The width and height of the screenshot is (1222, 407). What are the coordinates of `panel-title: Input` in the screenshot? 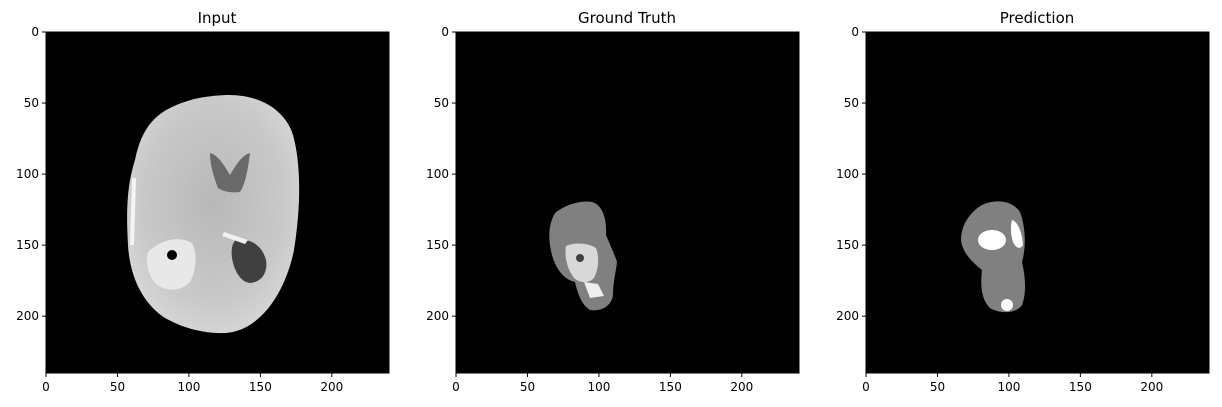 It's located at (217, 18).